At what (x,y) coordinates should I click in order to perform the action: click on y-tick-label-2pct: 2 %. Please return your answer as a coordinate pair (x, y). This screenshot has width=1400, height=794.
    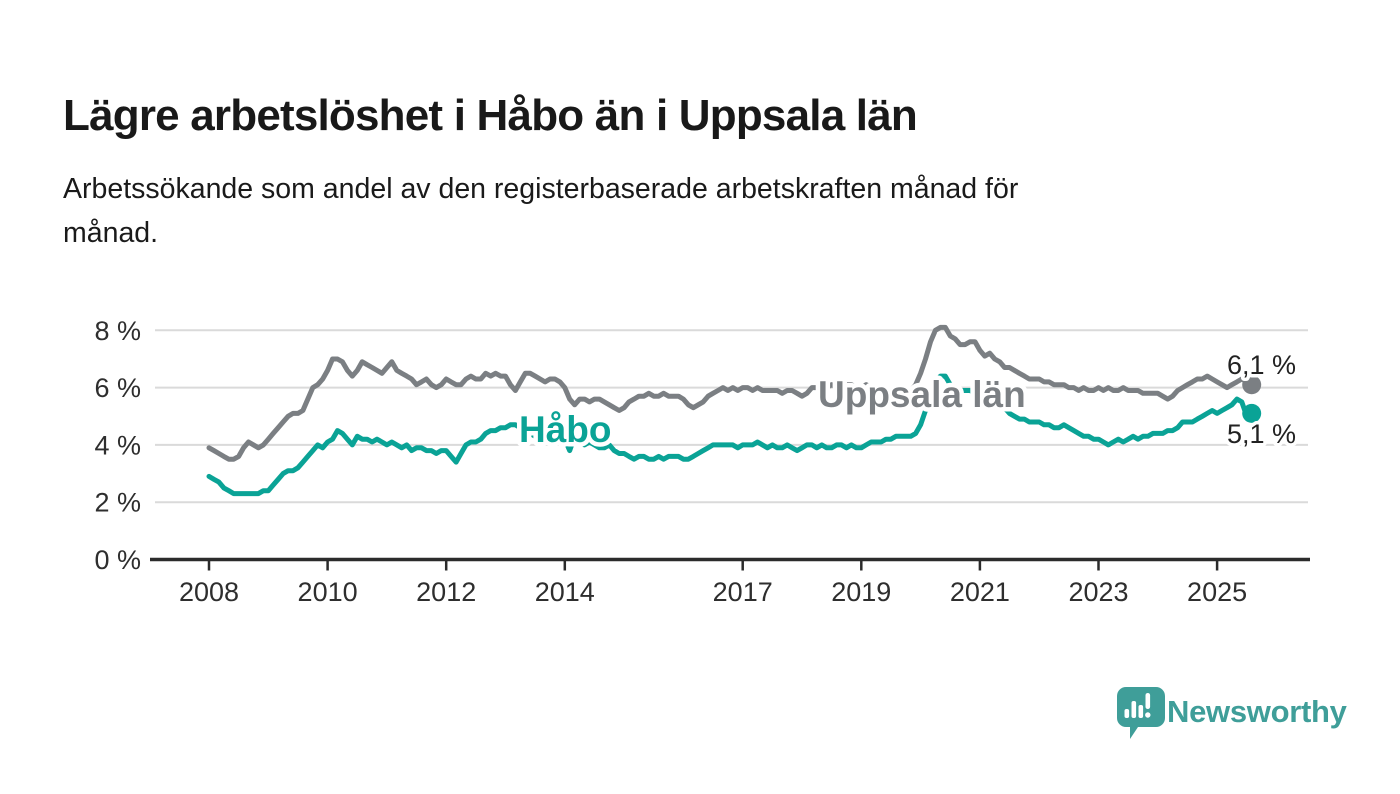
    Looking at the image, I should click on (117, 503).